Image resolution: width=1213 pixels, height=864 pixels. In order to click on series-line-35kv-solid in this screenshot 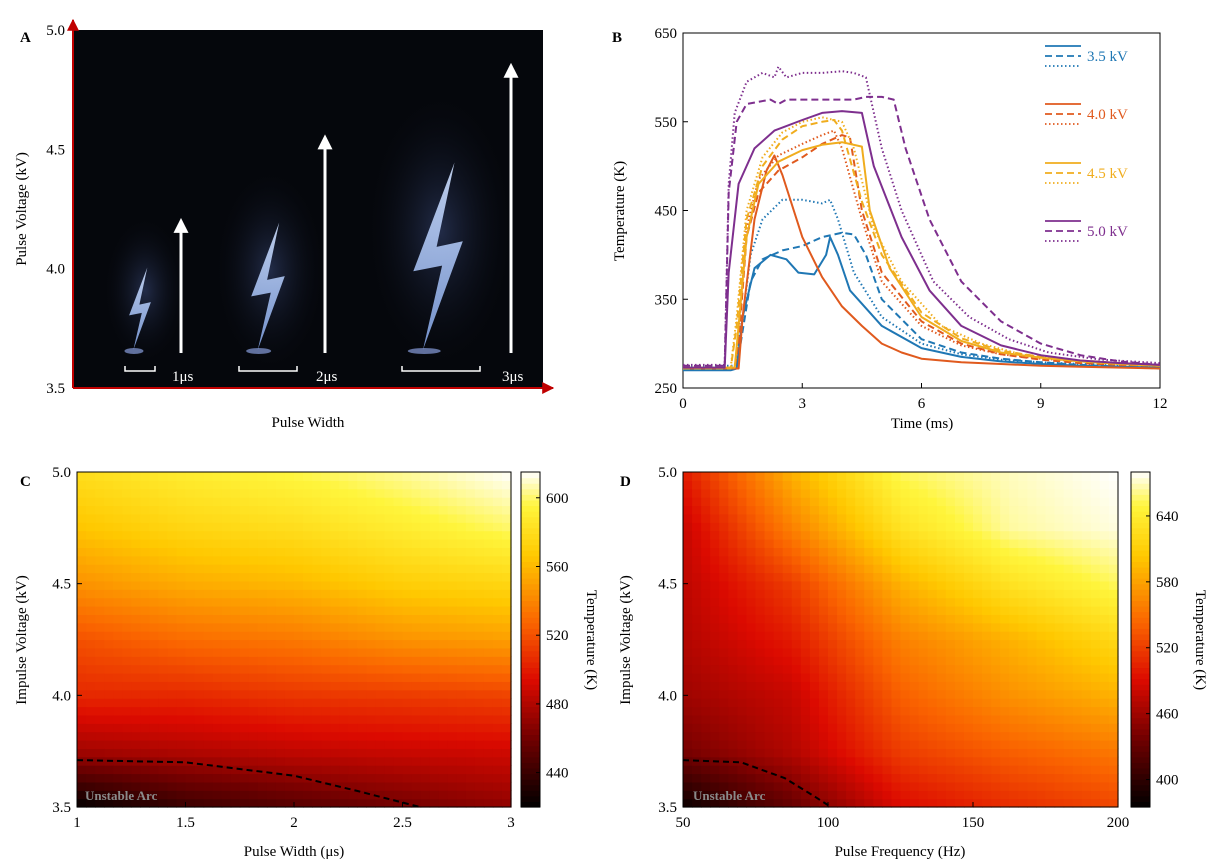, I will do `click(921, 304)`.